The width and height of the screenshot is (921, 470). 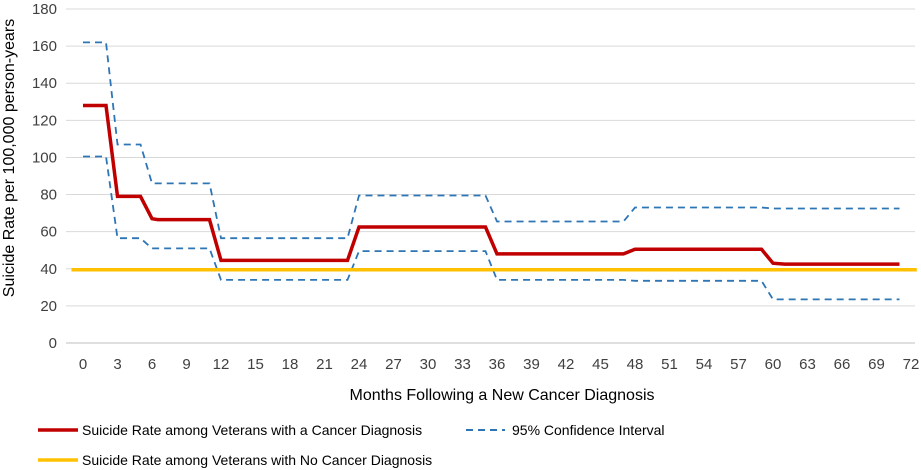 What do you see at coordinates (152, 364) in the screenshot?
I see `x-tick-label-6: 6` at bounding box center [152, 364].